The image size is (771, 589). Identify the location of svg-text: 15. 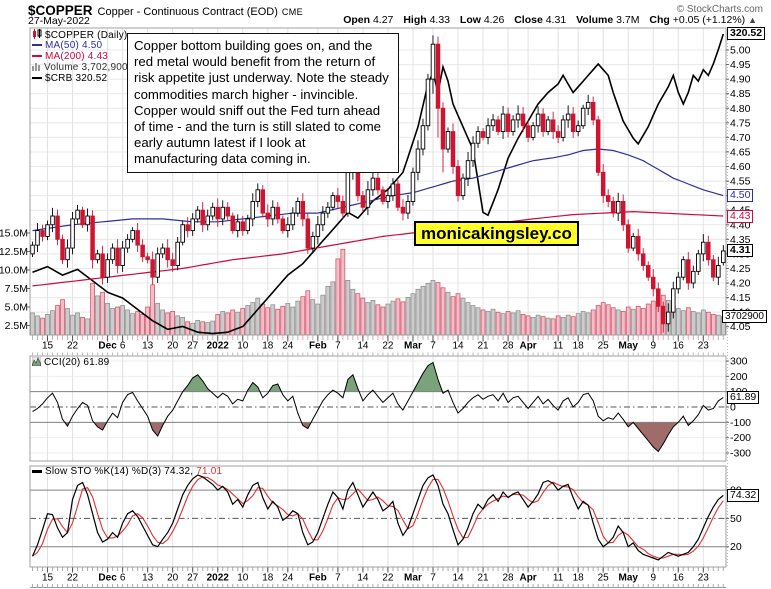
(48, 346).